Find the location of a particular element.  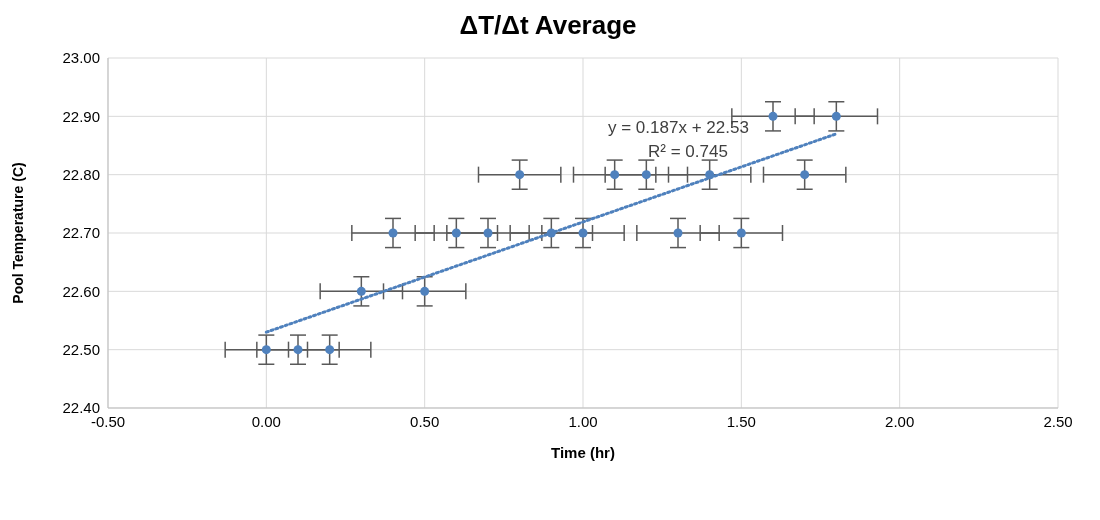

x-tick-label: 0.50 is located at coordinates (425, 421).